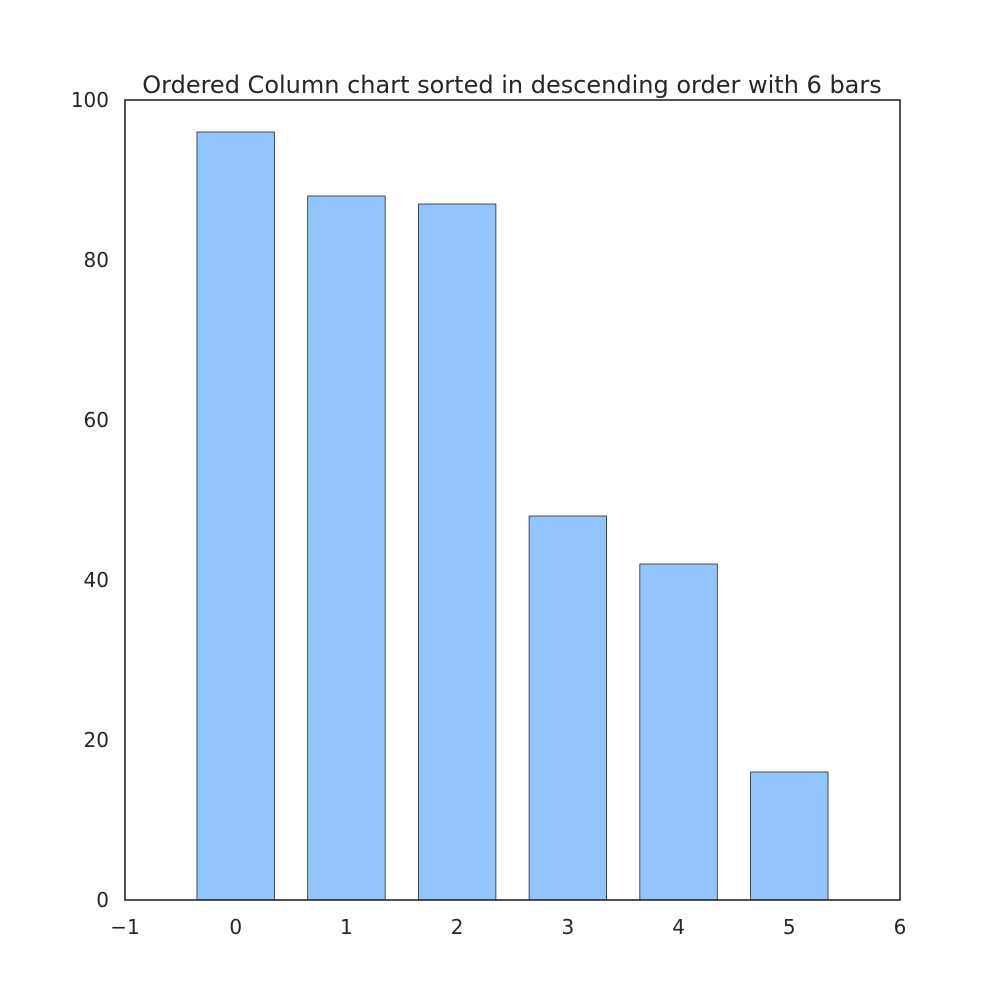 This screenshot has height=1000, width=1000. I want to click on x-tick-label: 0, so click(235, 927).